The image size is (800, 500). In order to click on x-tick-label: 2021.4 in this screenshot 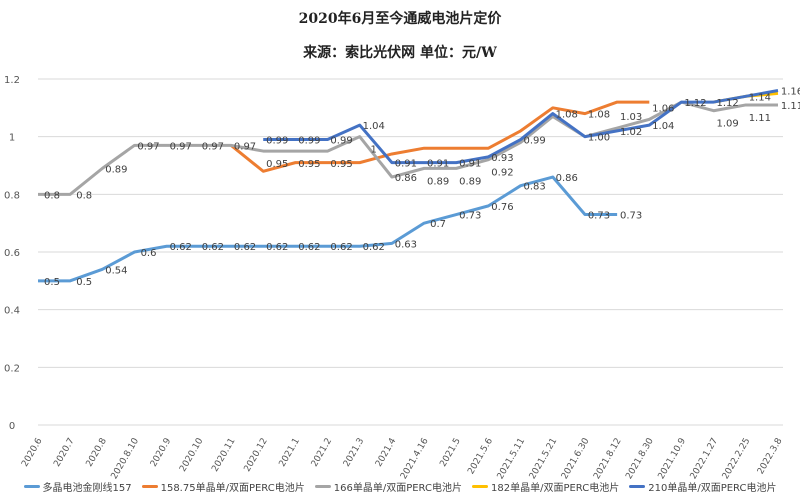, I will do `click(386, 452)`.